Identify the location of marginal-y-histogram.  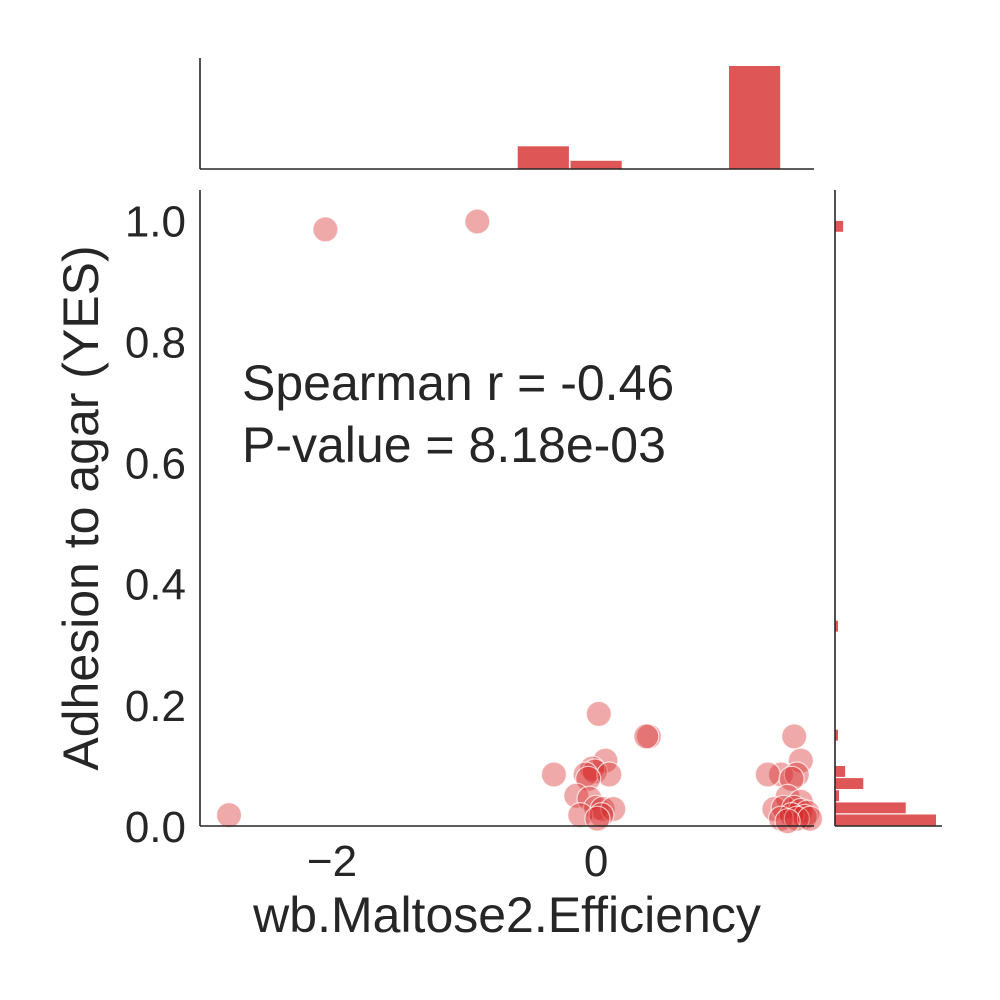
(885, 523).